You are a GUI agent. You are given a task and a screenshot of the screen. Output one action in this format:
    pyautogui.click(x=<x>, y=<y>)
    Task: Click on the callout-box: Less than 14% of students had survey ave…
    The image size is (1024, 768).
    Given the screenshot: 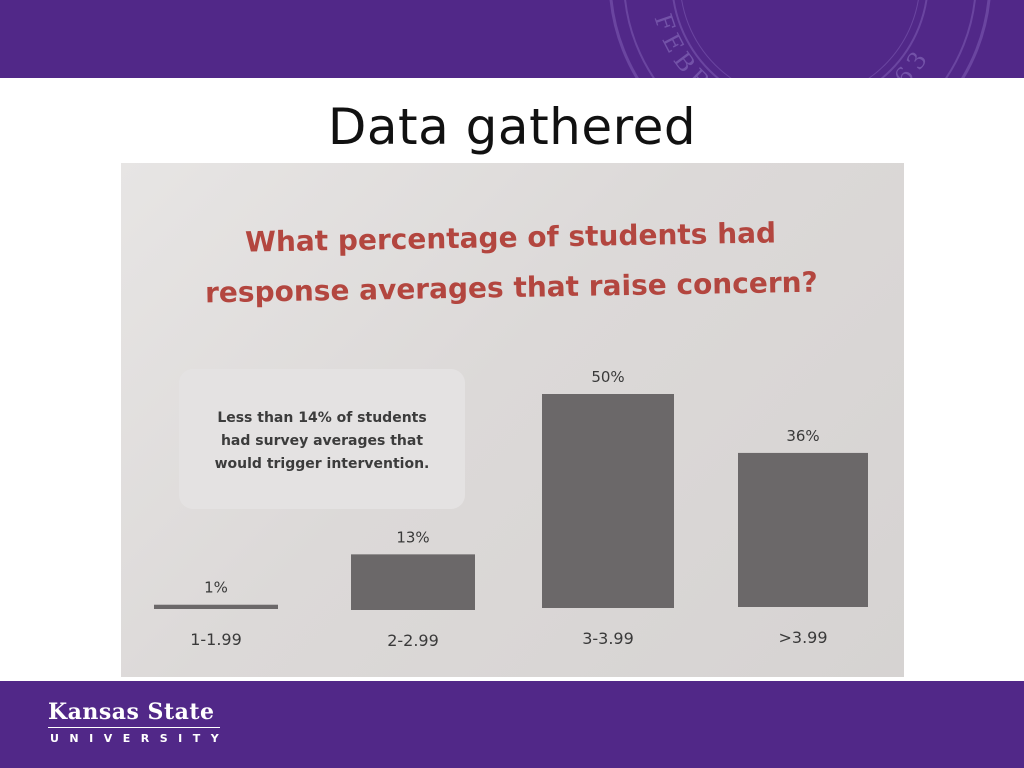 What is the action you would take?
    pyautogui.click(x=322, y=439)
    